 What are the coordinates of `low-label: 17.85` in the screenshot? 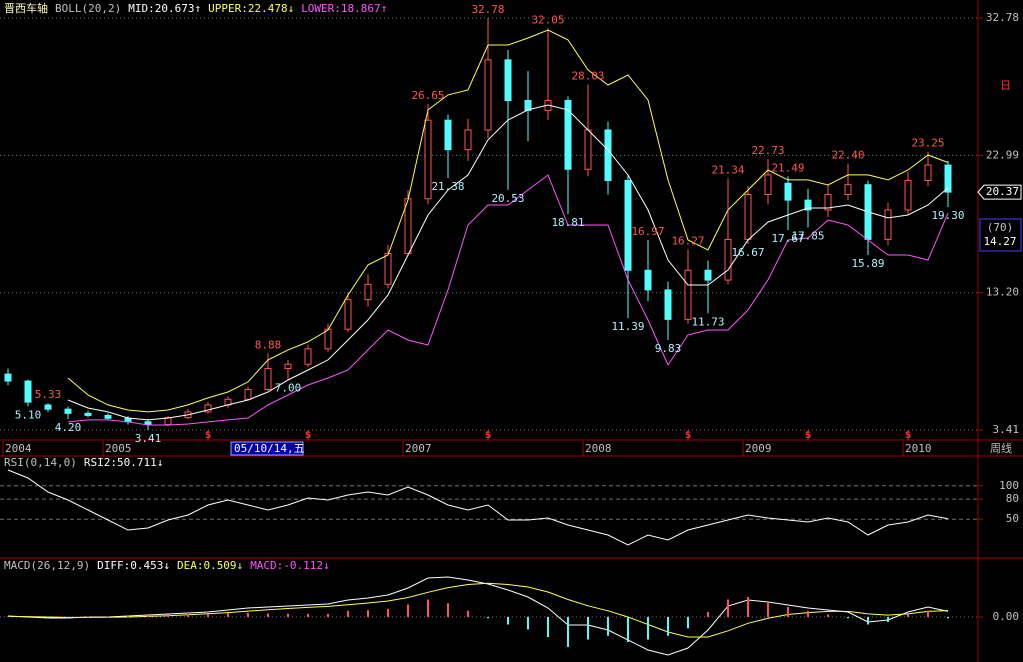 It's located at (807, 235).